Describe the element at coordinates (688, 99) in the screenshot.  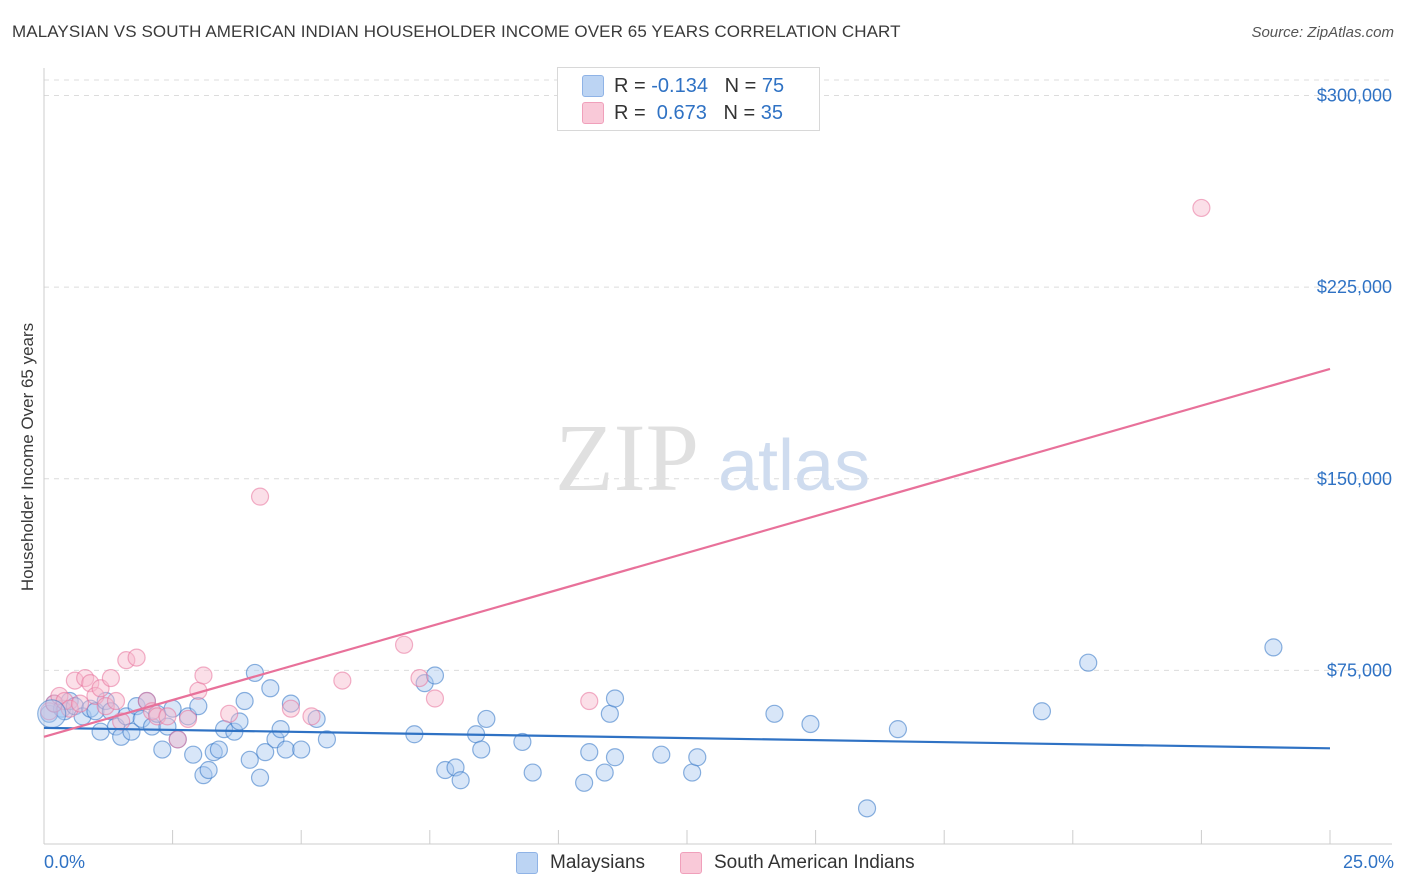
I see `correlation-legend: R = -0.134 N = 75 R = 0.673 N = 35` at that location.